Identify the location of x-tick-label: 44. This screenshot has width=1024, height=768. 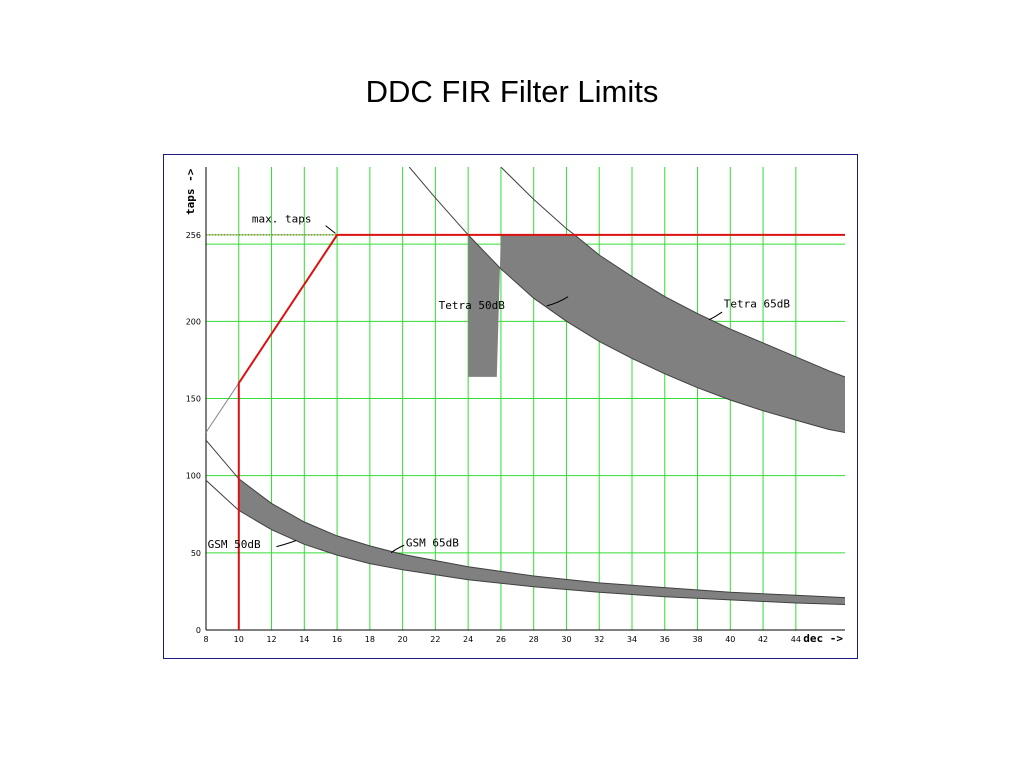
(796, 639).